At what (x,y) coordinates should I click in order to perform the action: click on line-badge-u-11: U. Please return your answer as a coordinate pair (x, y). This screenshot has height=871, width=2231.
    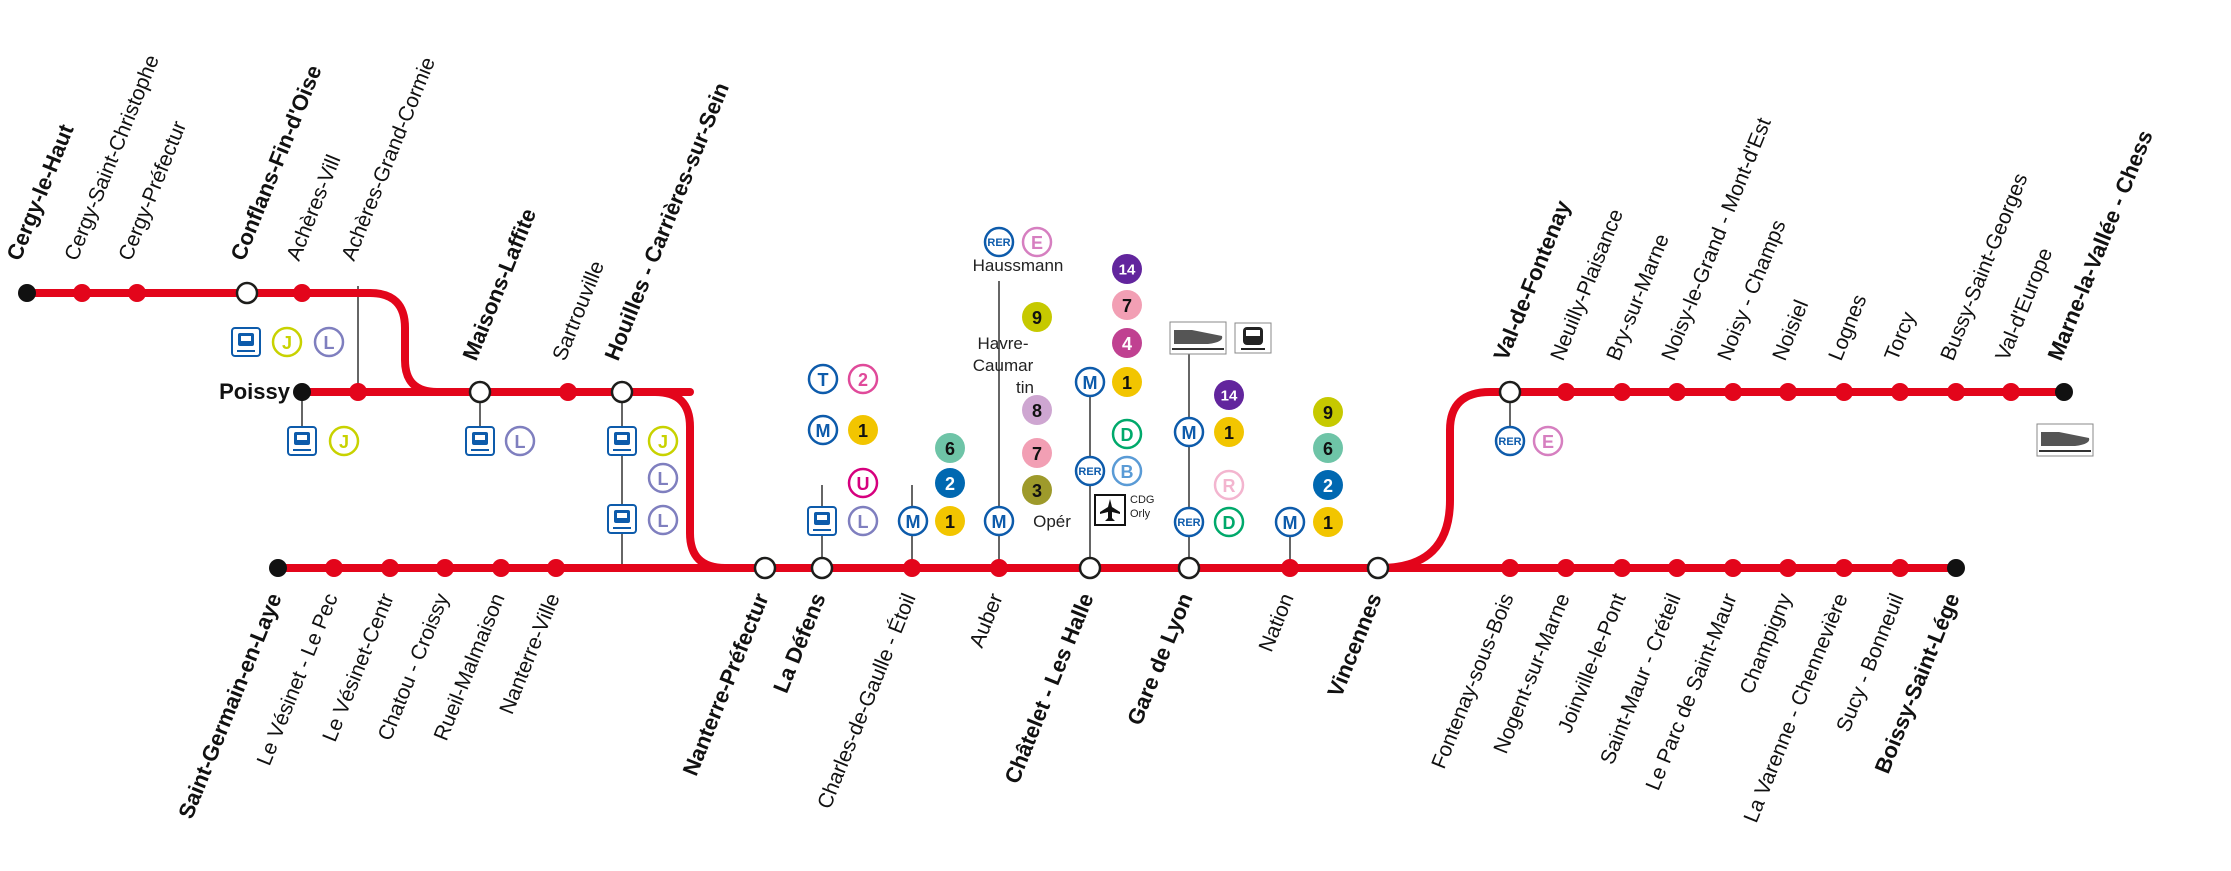
    Looking at the image, I should click on (863, 483).